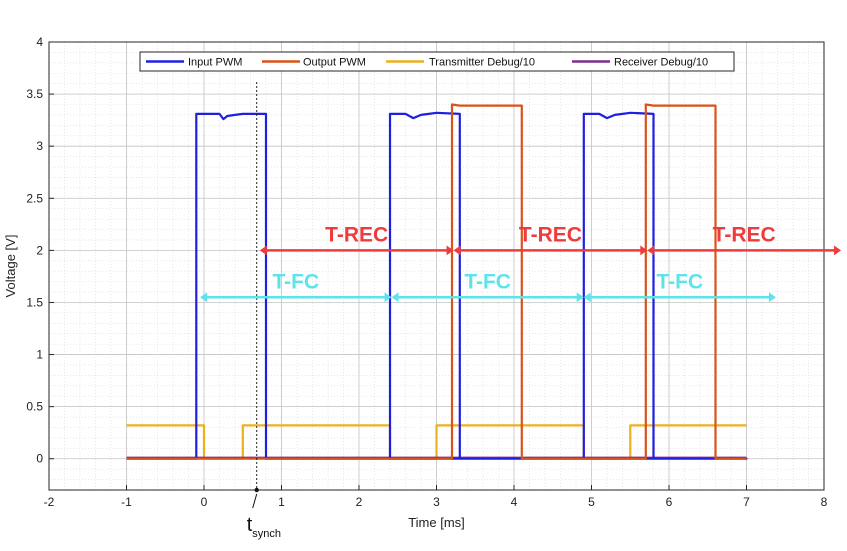 This screenshot has width=847, height=551. What do you see at coordinates (49, 502) in the screenshot?
I see `x-tick-label: -2` at bounding box center [49, 502].